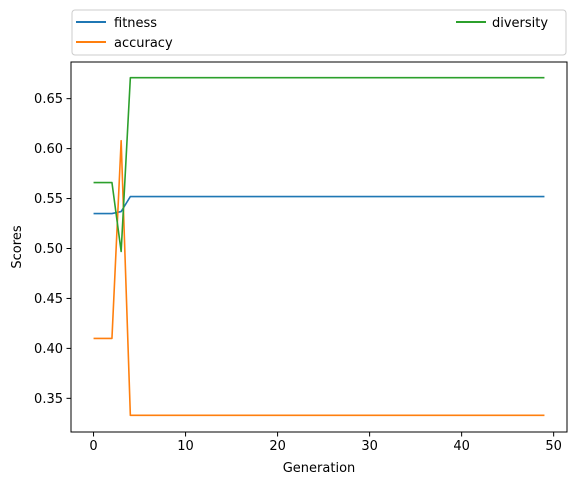 Image resolution: width=576 pixels, height=486 pixels. What do you see at coordinates (319, 205) in the screenshot?
I see `series-line-fitness` at bounding box center [319, 205].